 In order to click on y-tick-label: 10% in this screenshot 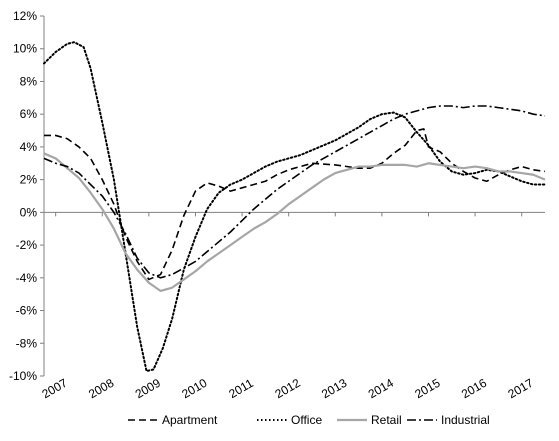, I will do `click(25, 49)`.